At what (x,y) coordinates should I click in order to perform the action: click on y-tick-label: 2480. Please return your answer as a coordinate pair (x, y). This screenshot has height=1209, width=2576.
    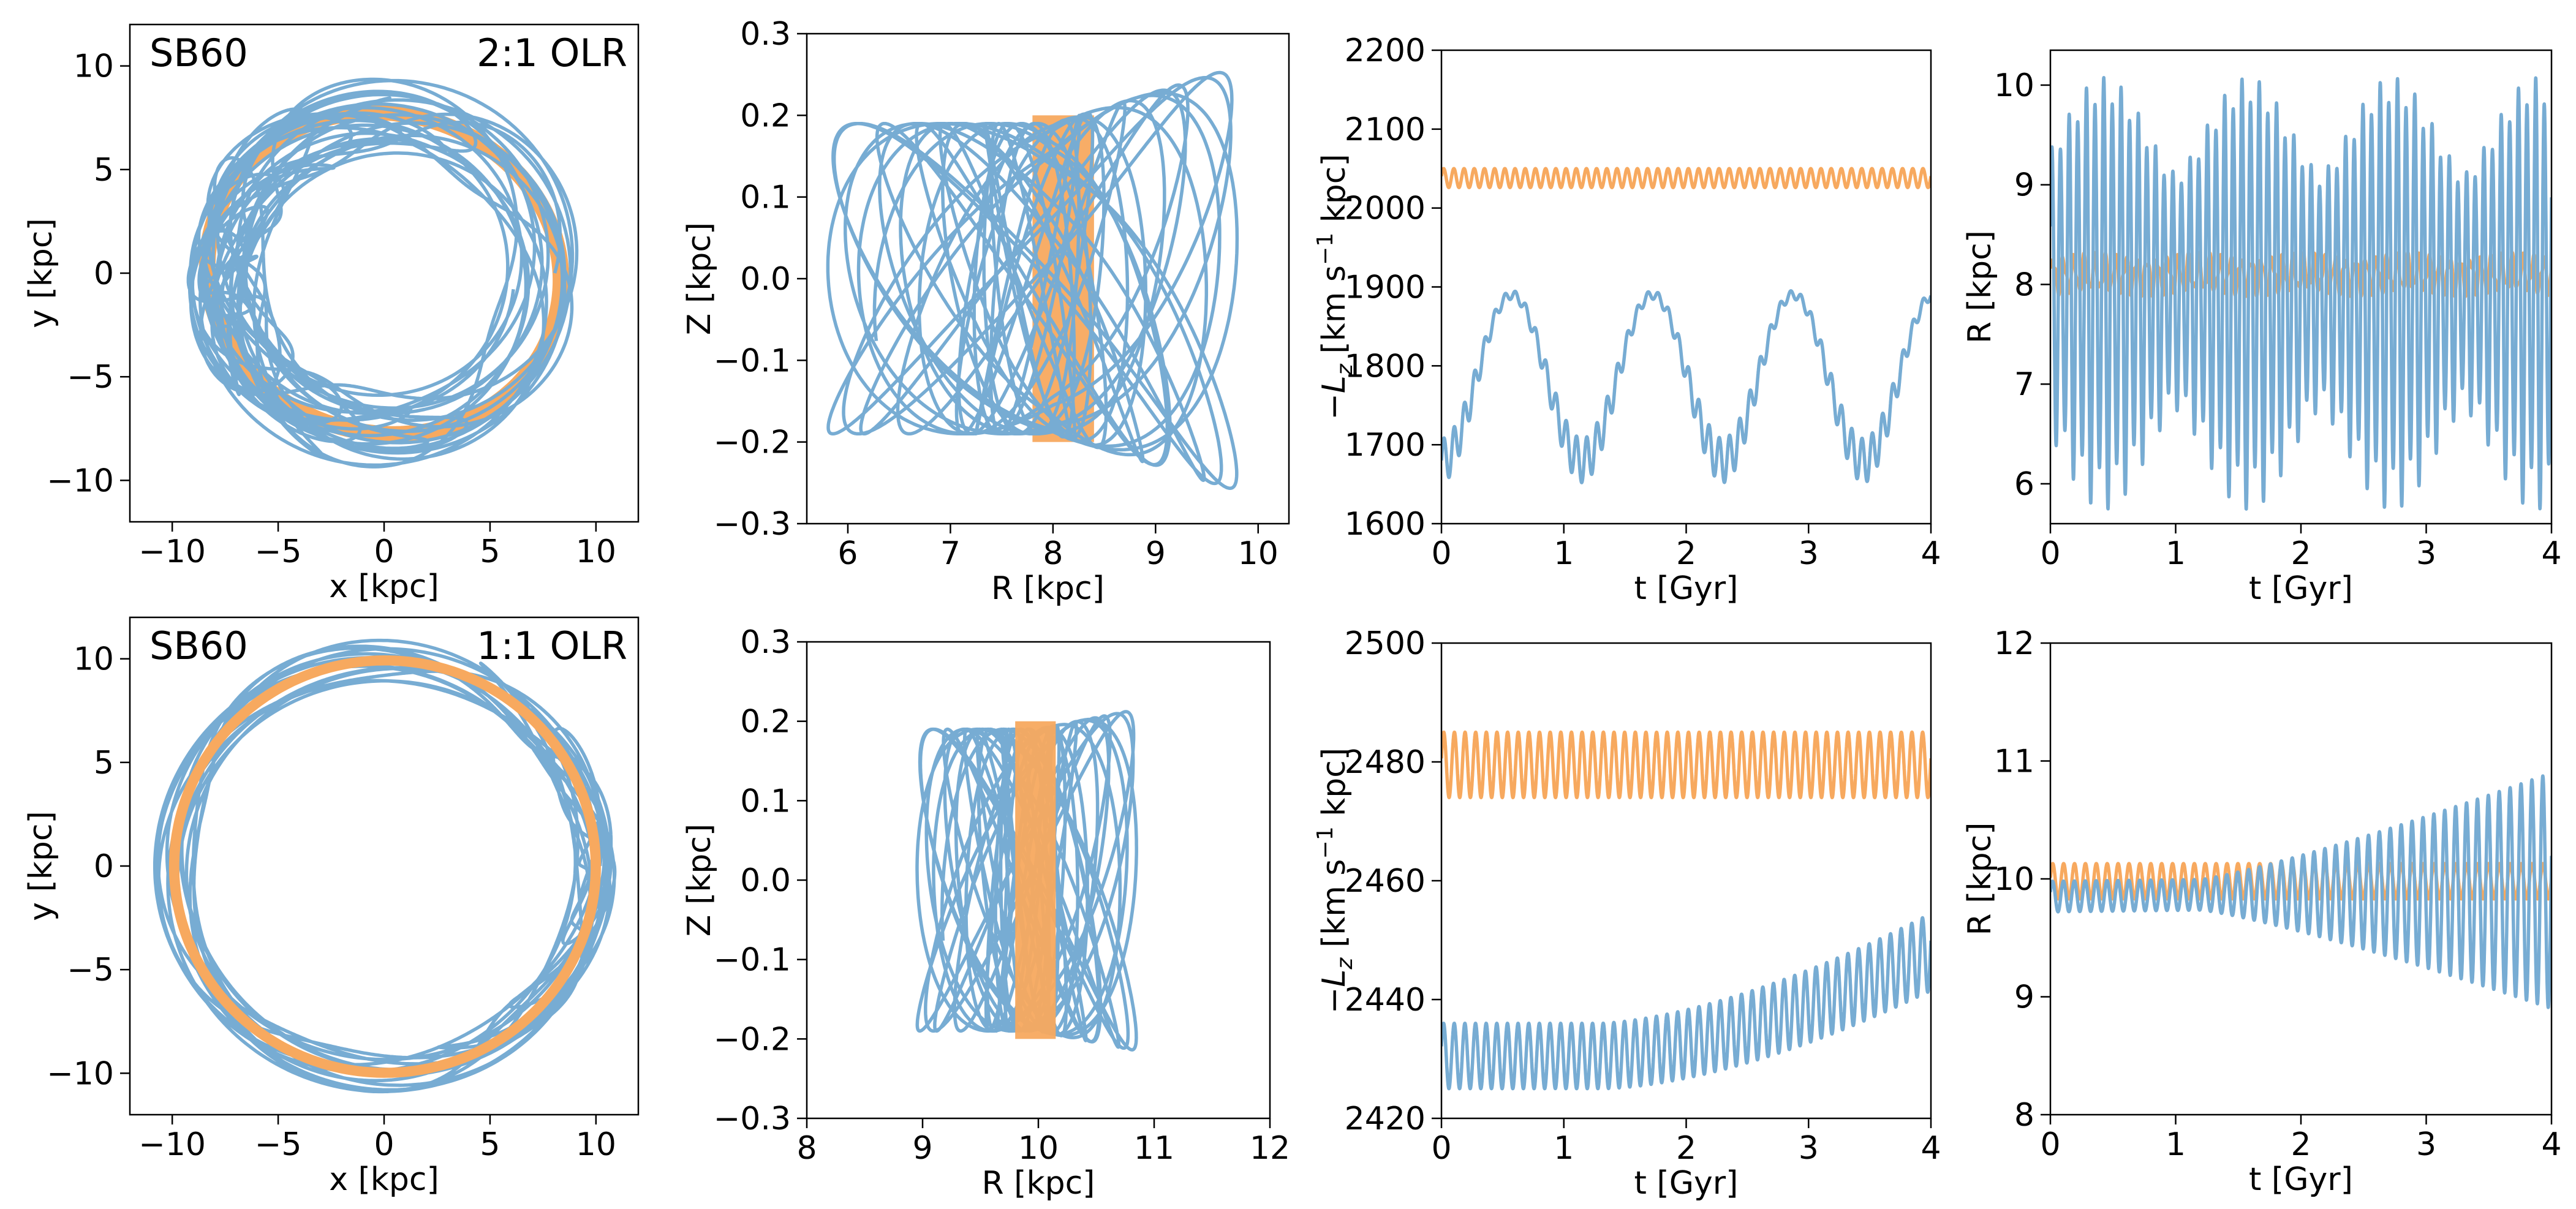
    Looking at the image, I should click on (1385, 762).